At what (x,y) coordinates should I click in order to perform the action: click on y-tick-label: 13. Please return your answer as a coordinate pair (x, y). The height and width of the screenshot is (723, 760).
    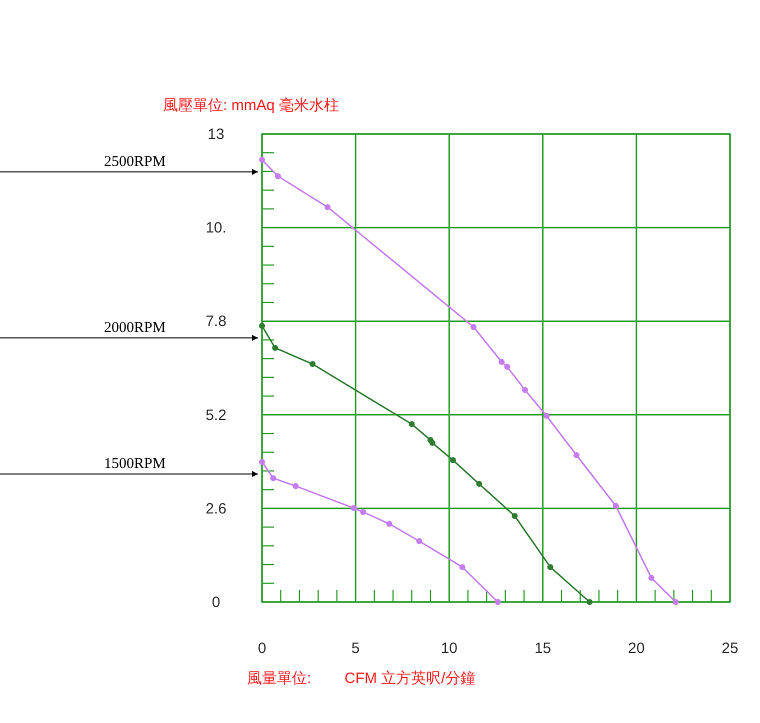
    Looking at the image, I should click on (216, 134).